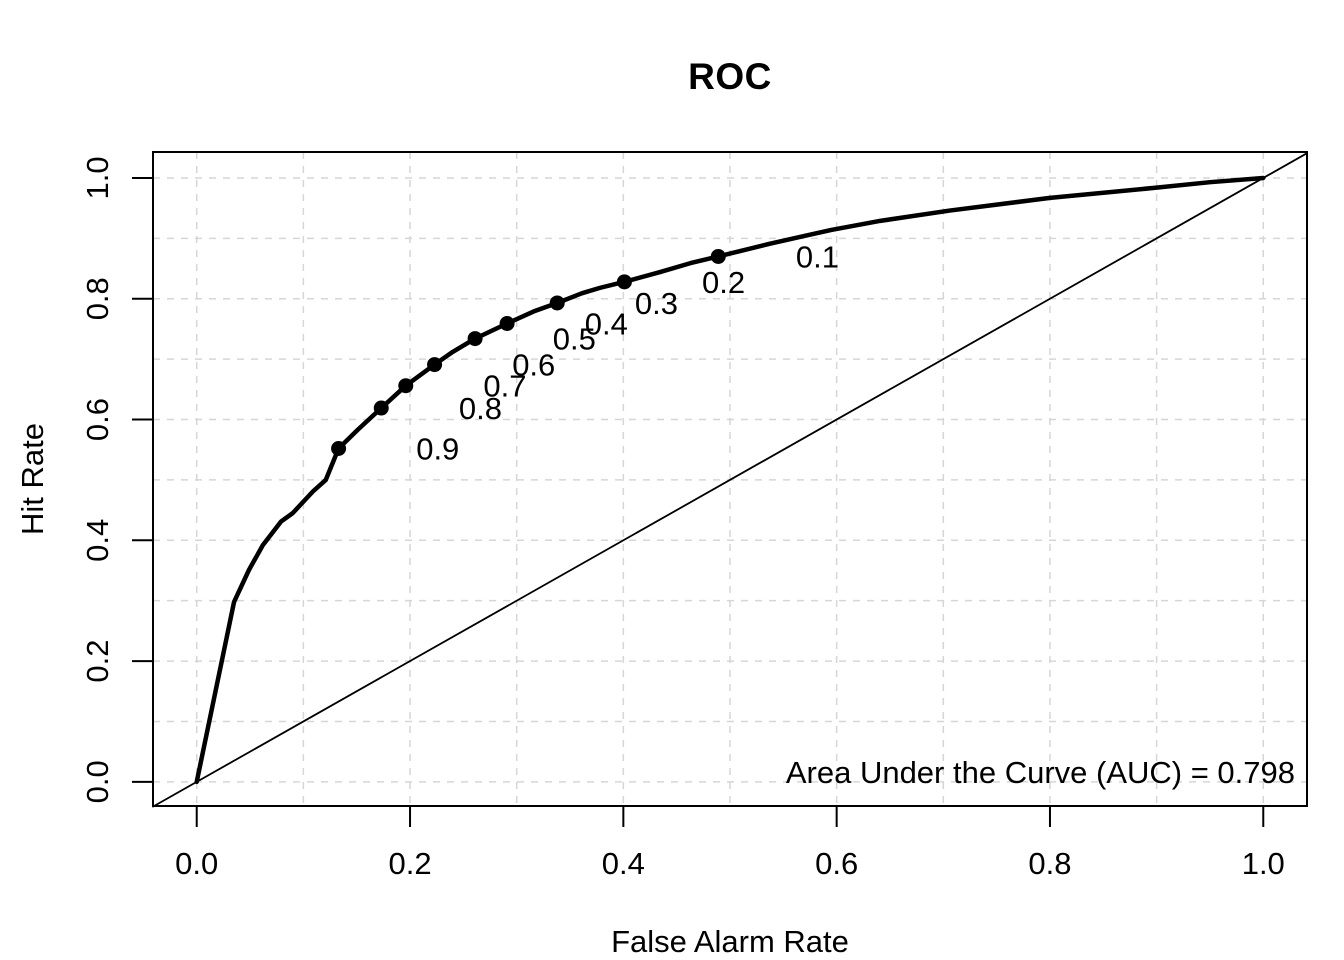  Describe the element at coordinates (730, 941) in the screenshot. I see `x-axis-title: False Alarm Rate` at that location.